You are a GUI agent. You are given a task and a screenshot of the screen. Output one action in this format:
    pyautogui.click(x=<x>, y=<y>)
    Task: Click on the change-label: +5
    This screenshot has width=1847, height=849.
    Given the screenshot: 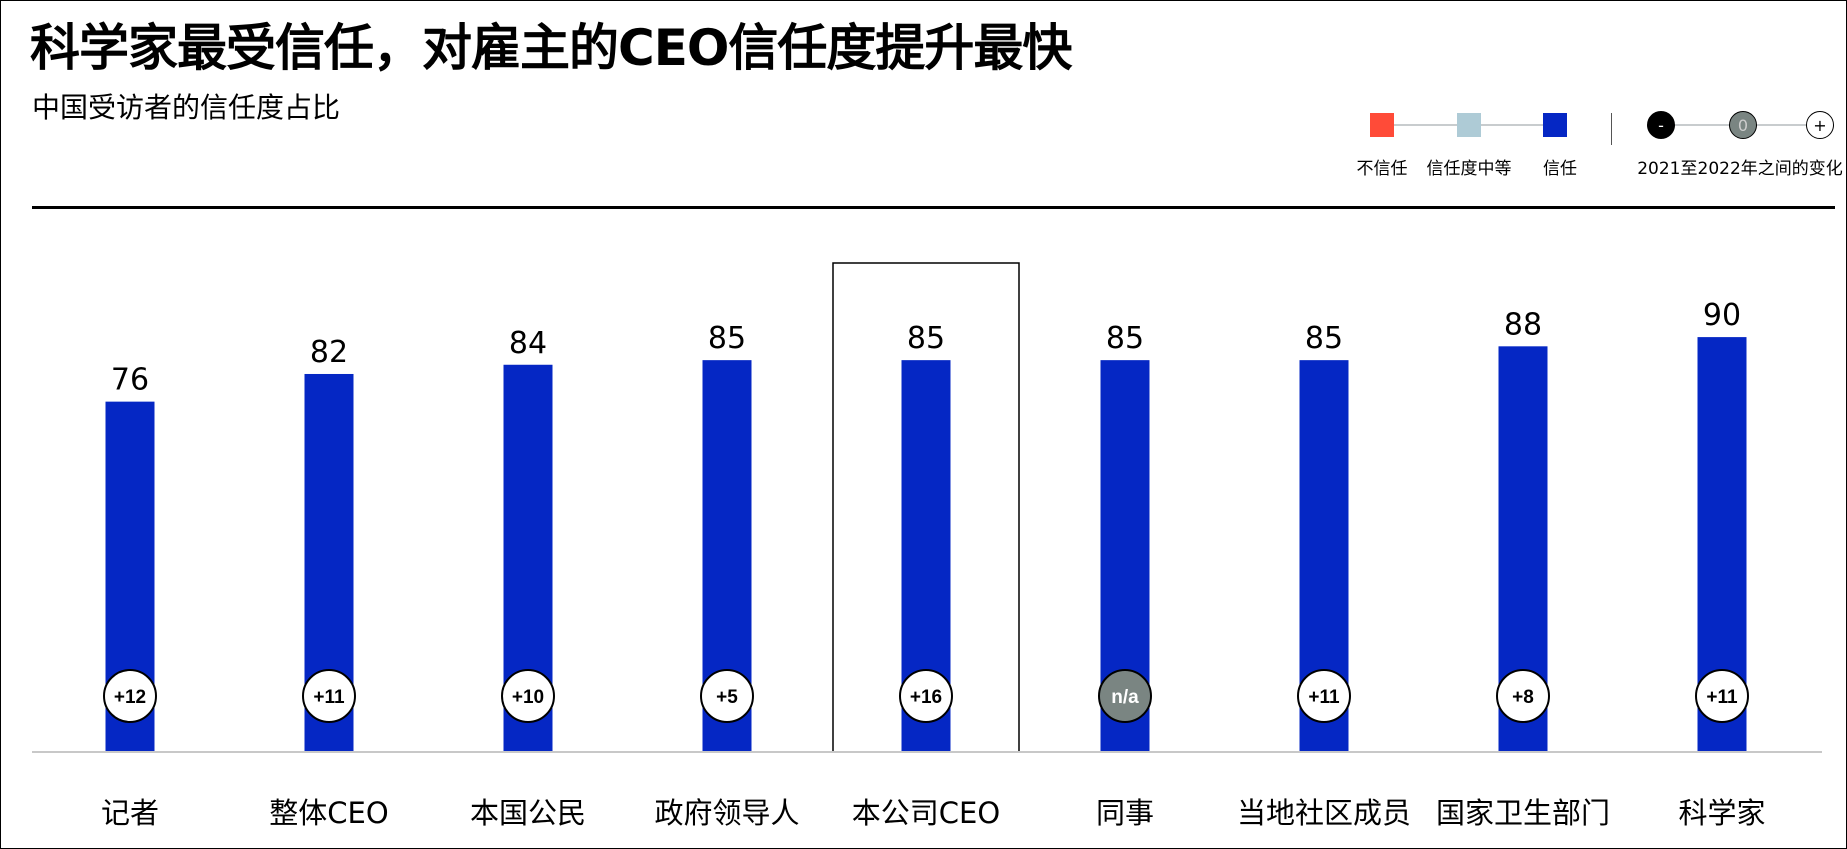 What is the action you would take?
    pyautogui.click(x=727, y=697)
    